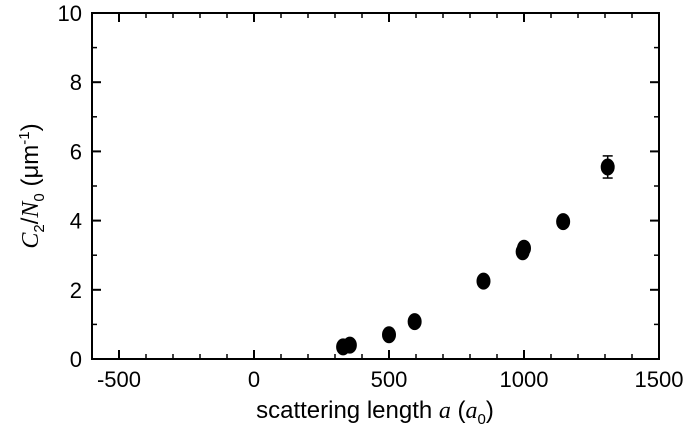 Image resolution: width=685 pixels, height=430 pixels. I want to click on y-tick-label: 2, so click(76, 290).